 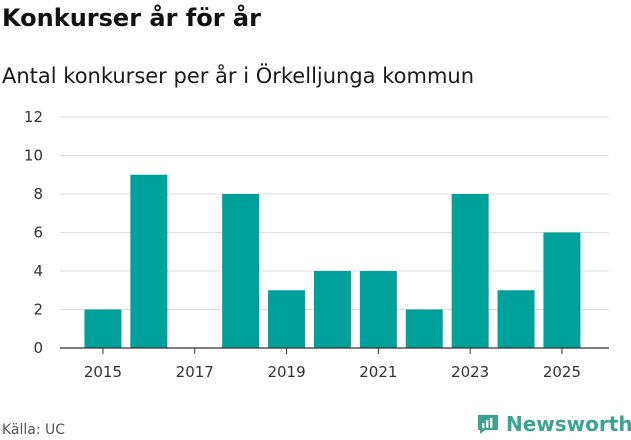 I want to click on y-tick-label: 0, so click(x=38, y=348).